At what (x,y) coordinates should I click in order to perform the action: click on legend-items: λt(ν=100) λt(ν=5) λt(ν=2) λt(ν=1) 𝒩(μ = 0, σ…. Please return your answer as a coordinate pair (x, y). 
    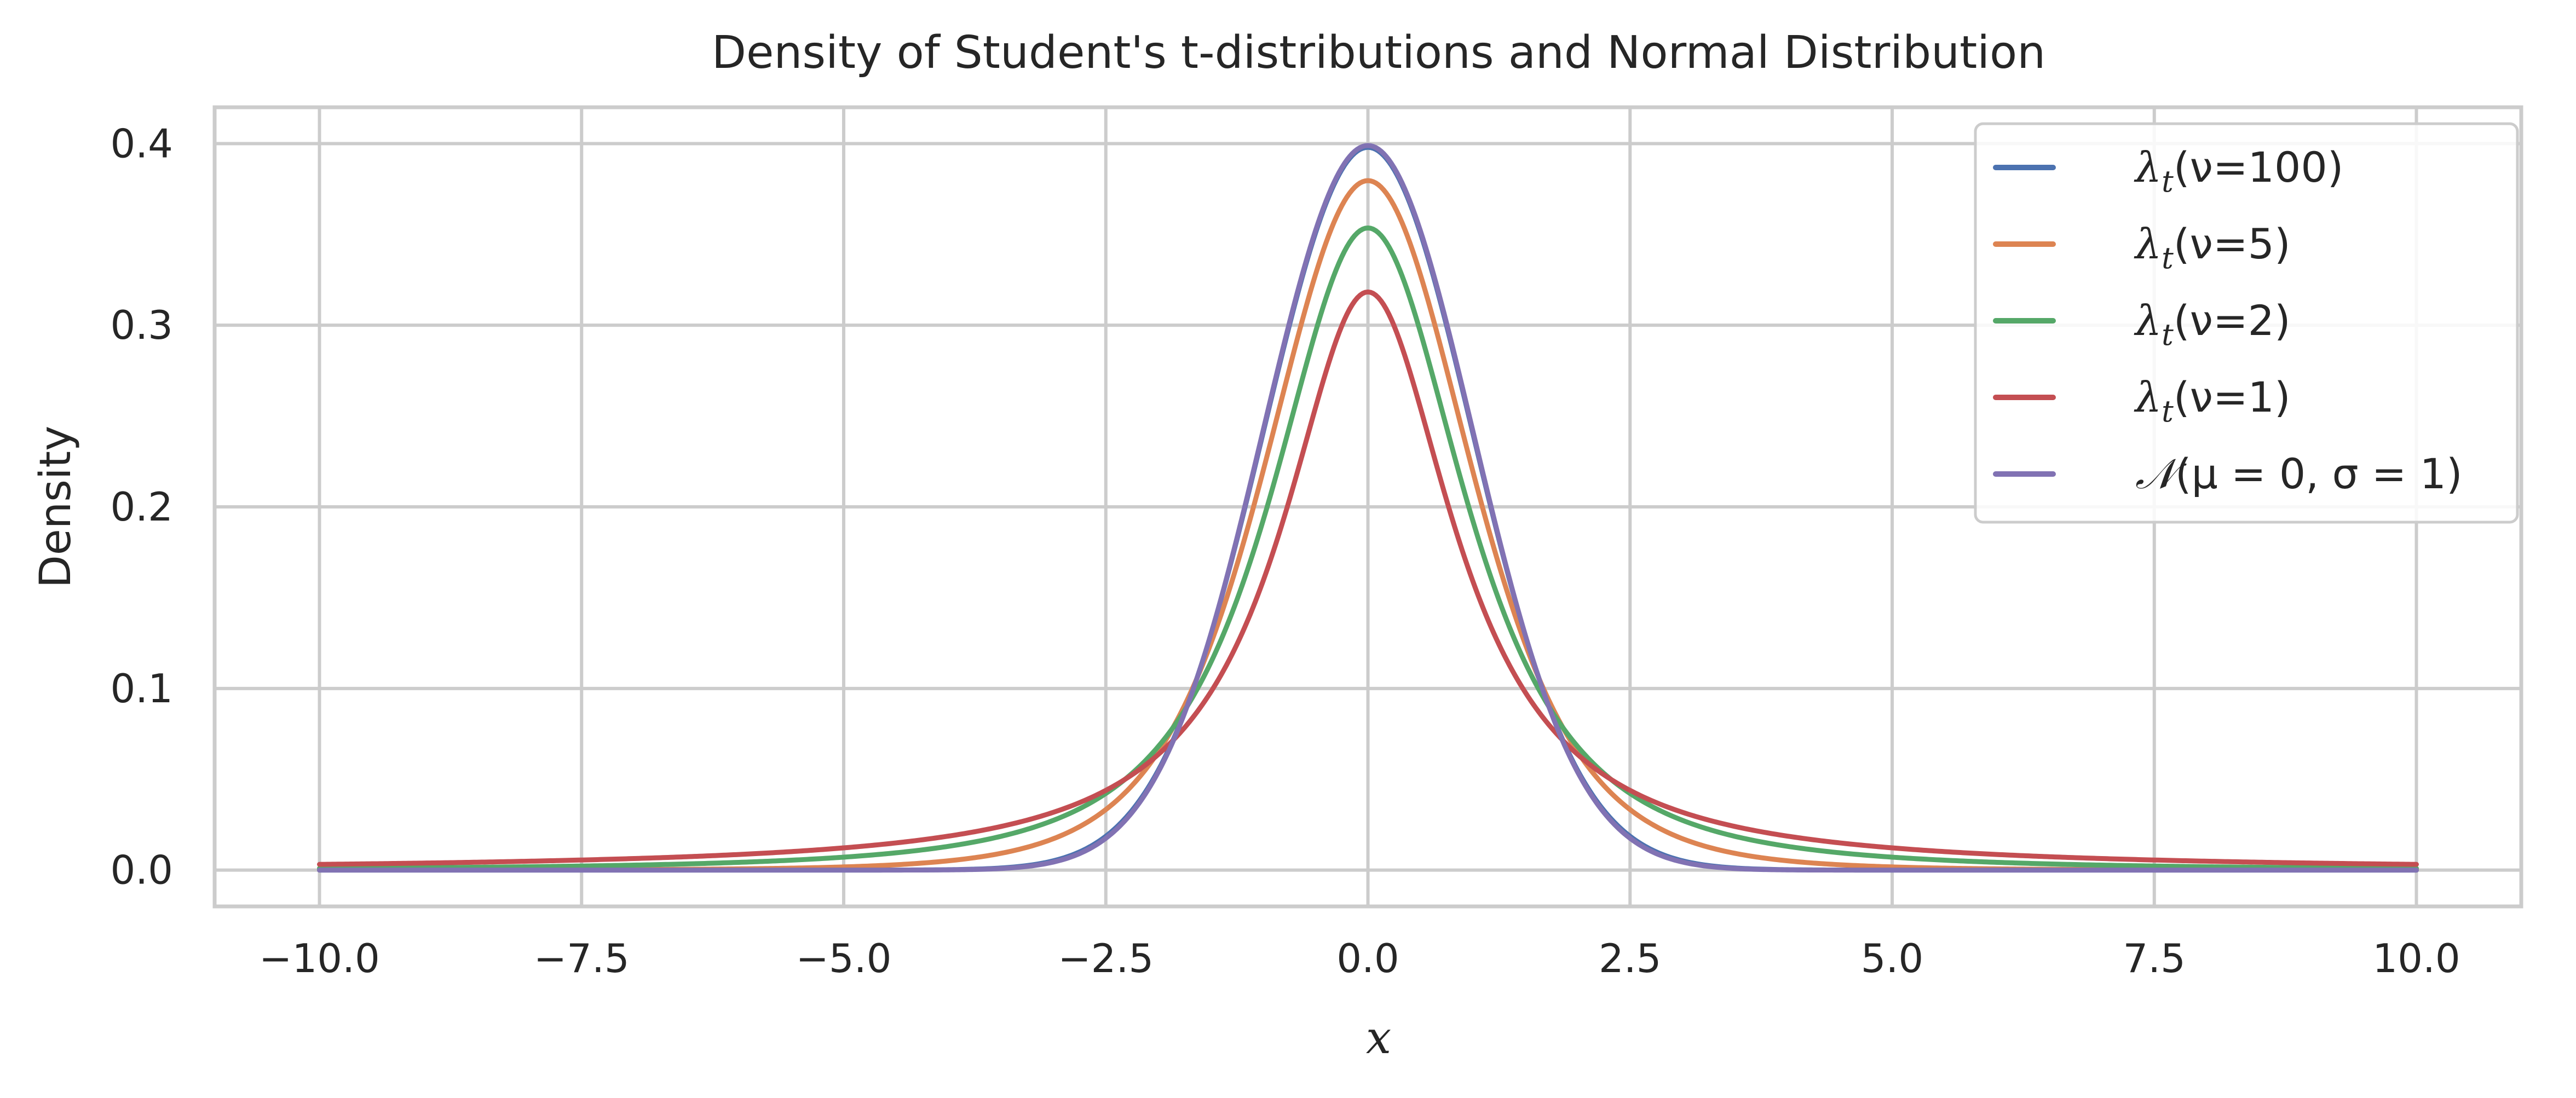
    Looking at the image, I should click on (2228, 320).